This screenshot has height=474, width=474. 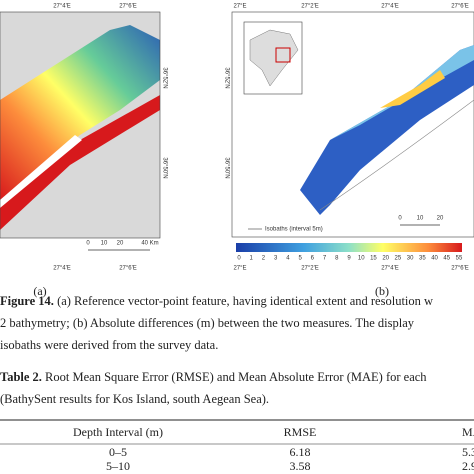 I want to click on colorbar-label: 10, so click(x=361, y=259).